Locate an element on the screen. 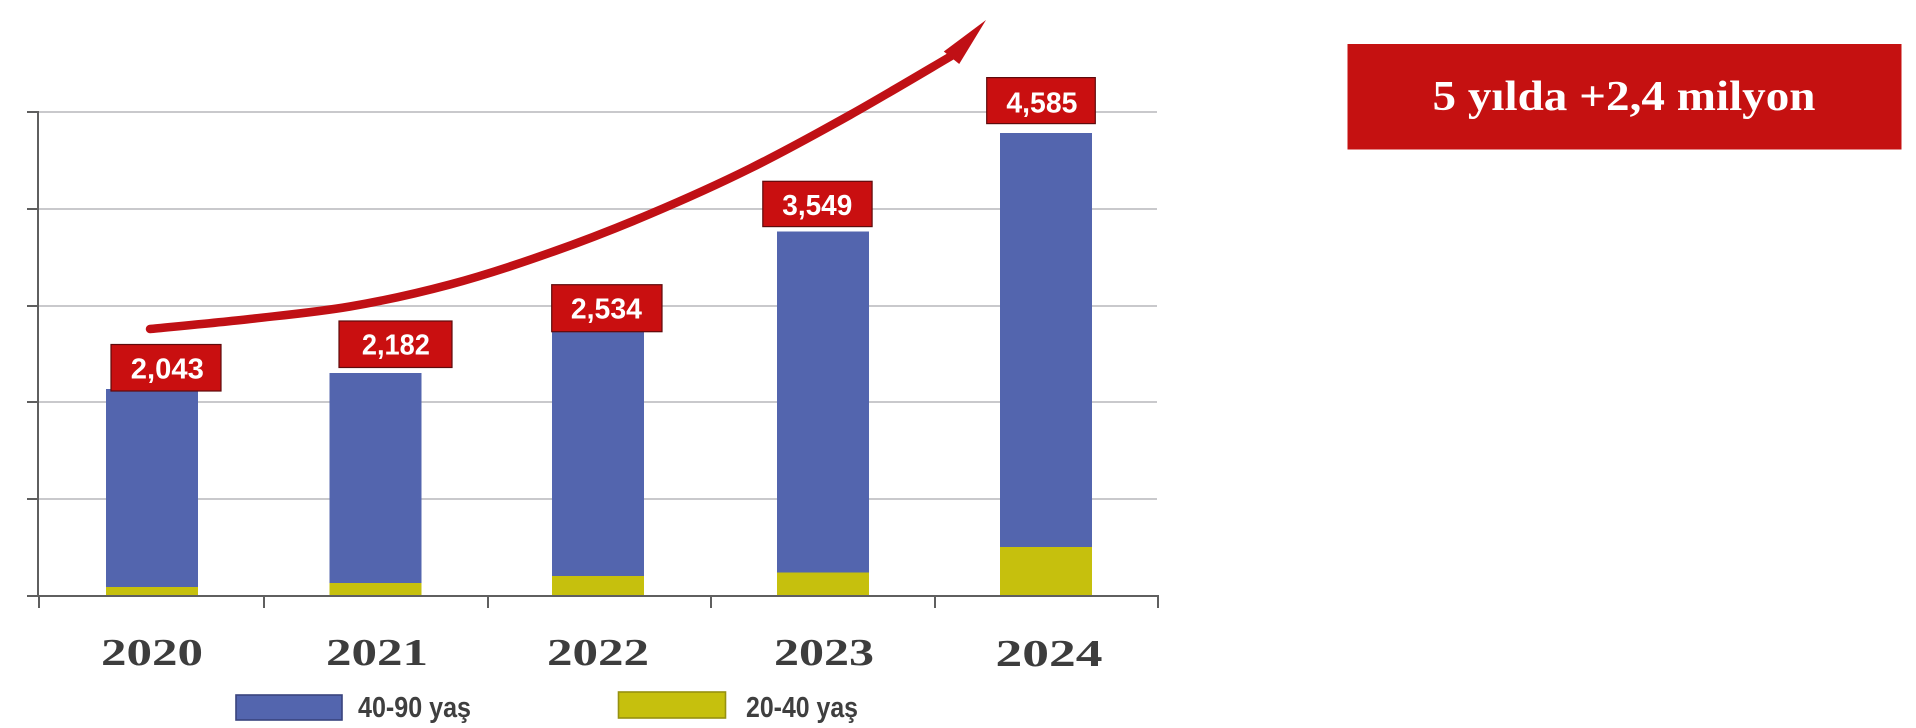 Image resolution: width=1916 pixels, height=728 pixels. svg-text: 5 yılda +2,4 milyon is located at coordinates (1624, 97).